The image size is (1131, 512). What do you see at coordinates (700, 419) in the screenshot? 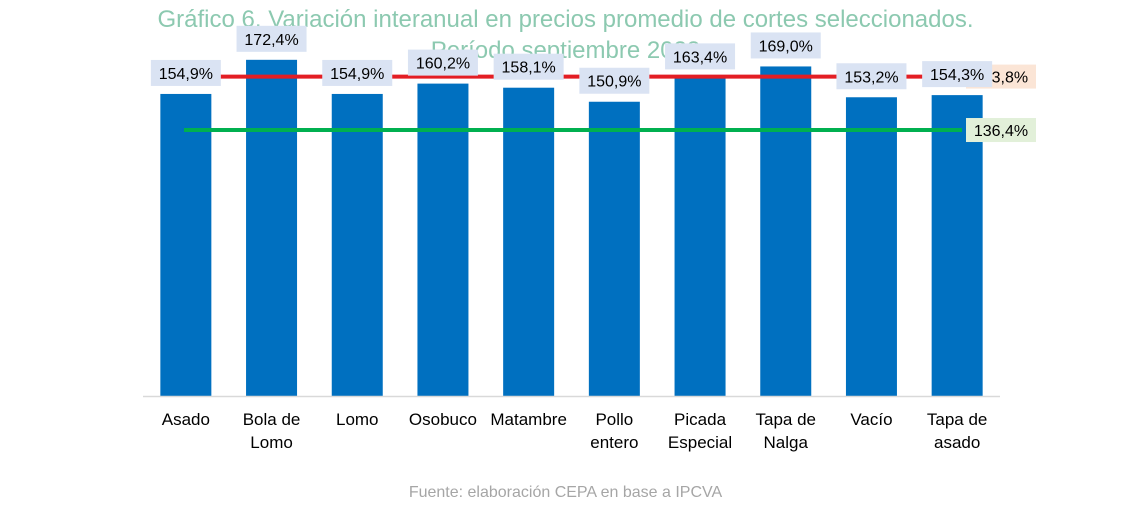
I see `category-label: Picada` at bounding box center [700, 419].